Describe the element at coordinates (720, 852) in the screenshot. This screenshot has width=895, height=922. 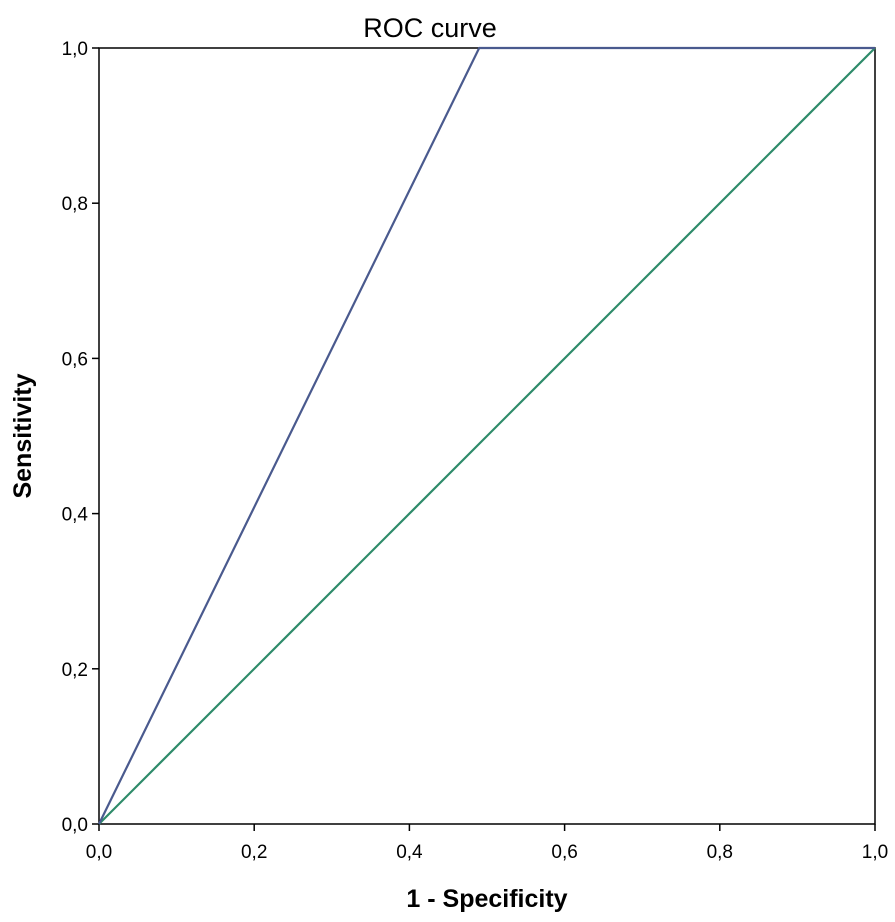
I see `x-tick-label: 0,8` at that location.